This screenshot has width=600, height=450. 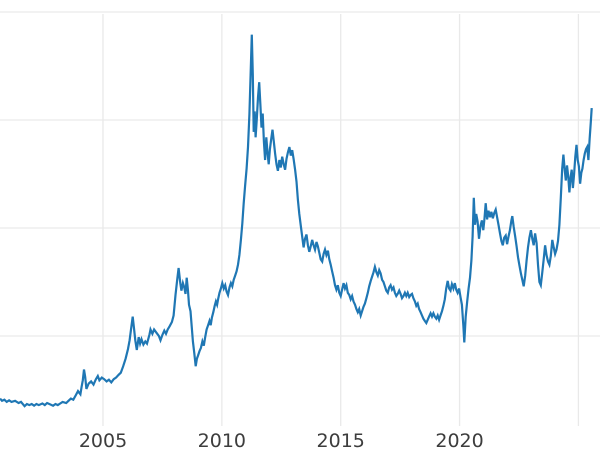 I want to click on x-tick-label-2020: 2020, so click(x=459, y=440).